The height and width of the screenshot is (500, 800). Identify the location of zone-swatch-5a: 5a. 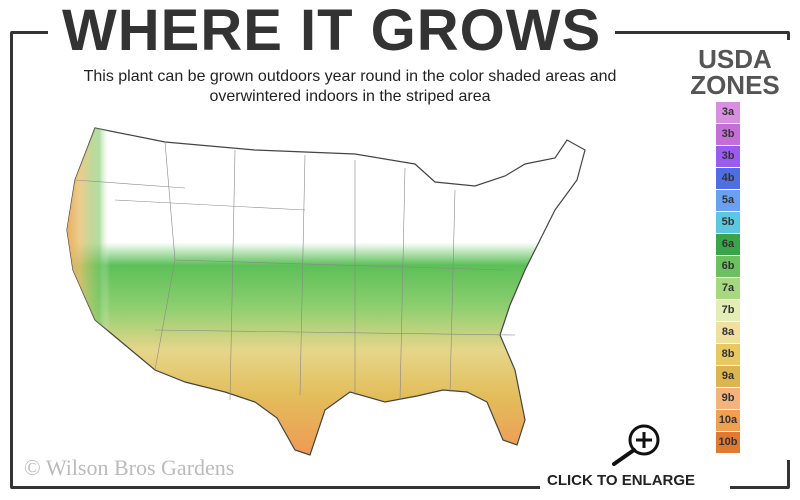
(728, 201).